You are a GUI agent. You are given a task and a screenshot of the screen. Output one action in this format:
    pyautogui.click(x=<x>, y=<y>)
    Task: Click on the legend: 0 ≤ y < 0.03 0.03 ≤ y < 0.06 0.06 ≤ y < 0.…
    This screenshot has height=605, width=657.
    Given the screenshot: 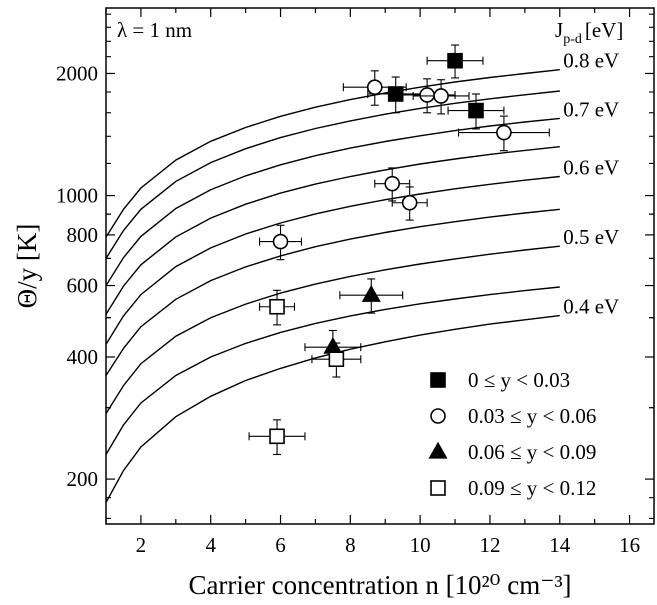 What is the action you would take?
    pyautogui.click(x=512, y=434)
    